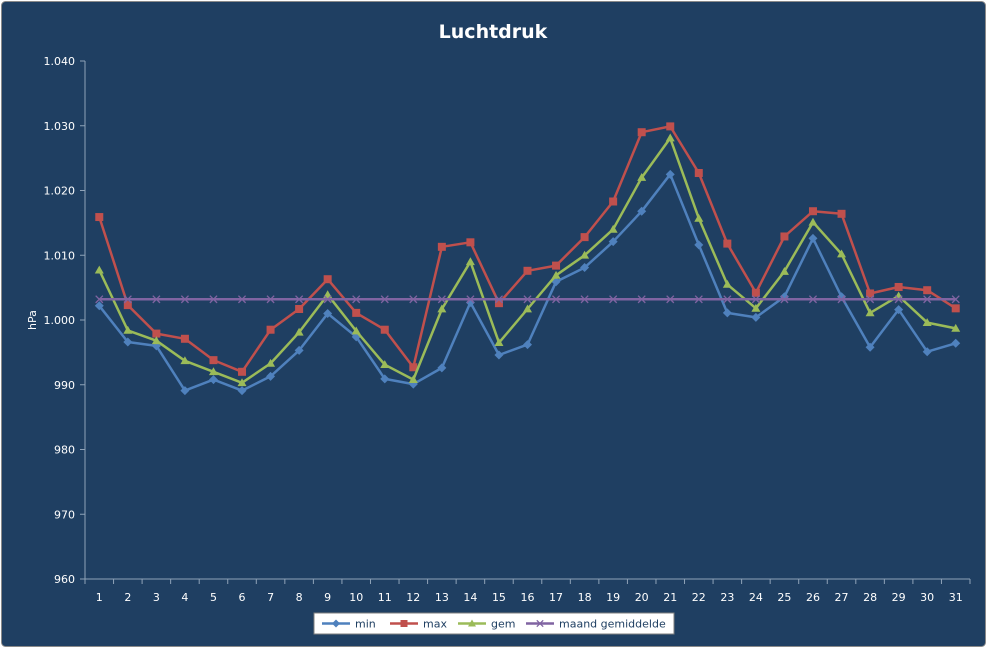 This screenshot has width=987, height=653. What do you see at coordinates (156, 597) in the screenshot?
I see `x-tick-label: 3` at bounding box center [156, 597].